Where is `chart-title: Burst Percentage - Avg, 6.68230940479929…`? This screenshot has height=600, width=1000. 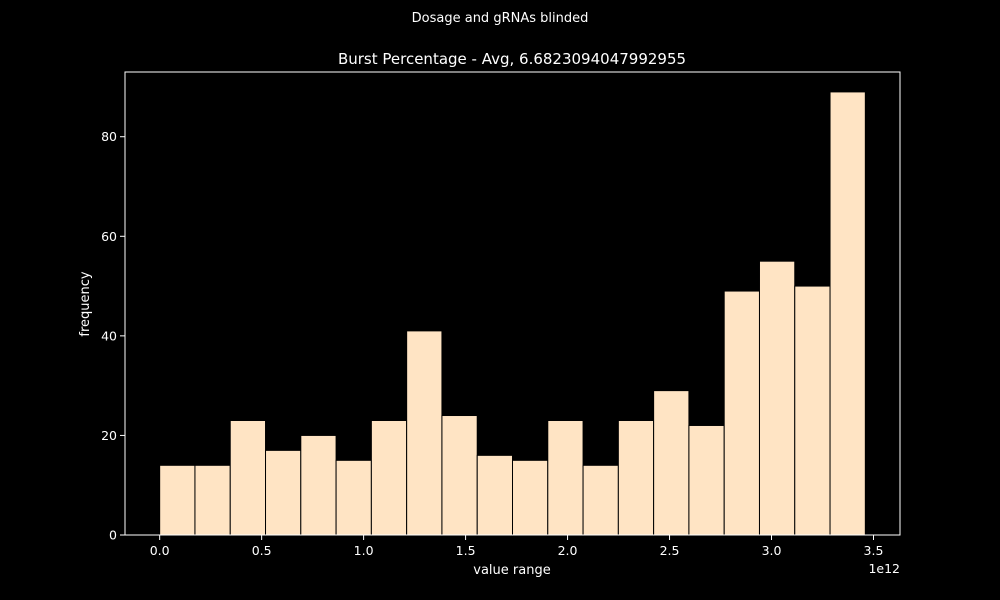
chart-title: Burst Percentage - Avg, 6.68230940479929… is located at coordinates (512, 59).